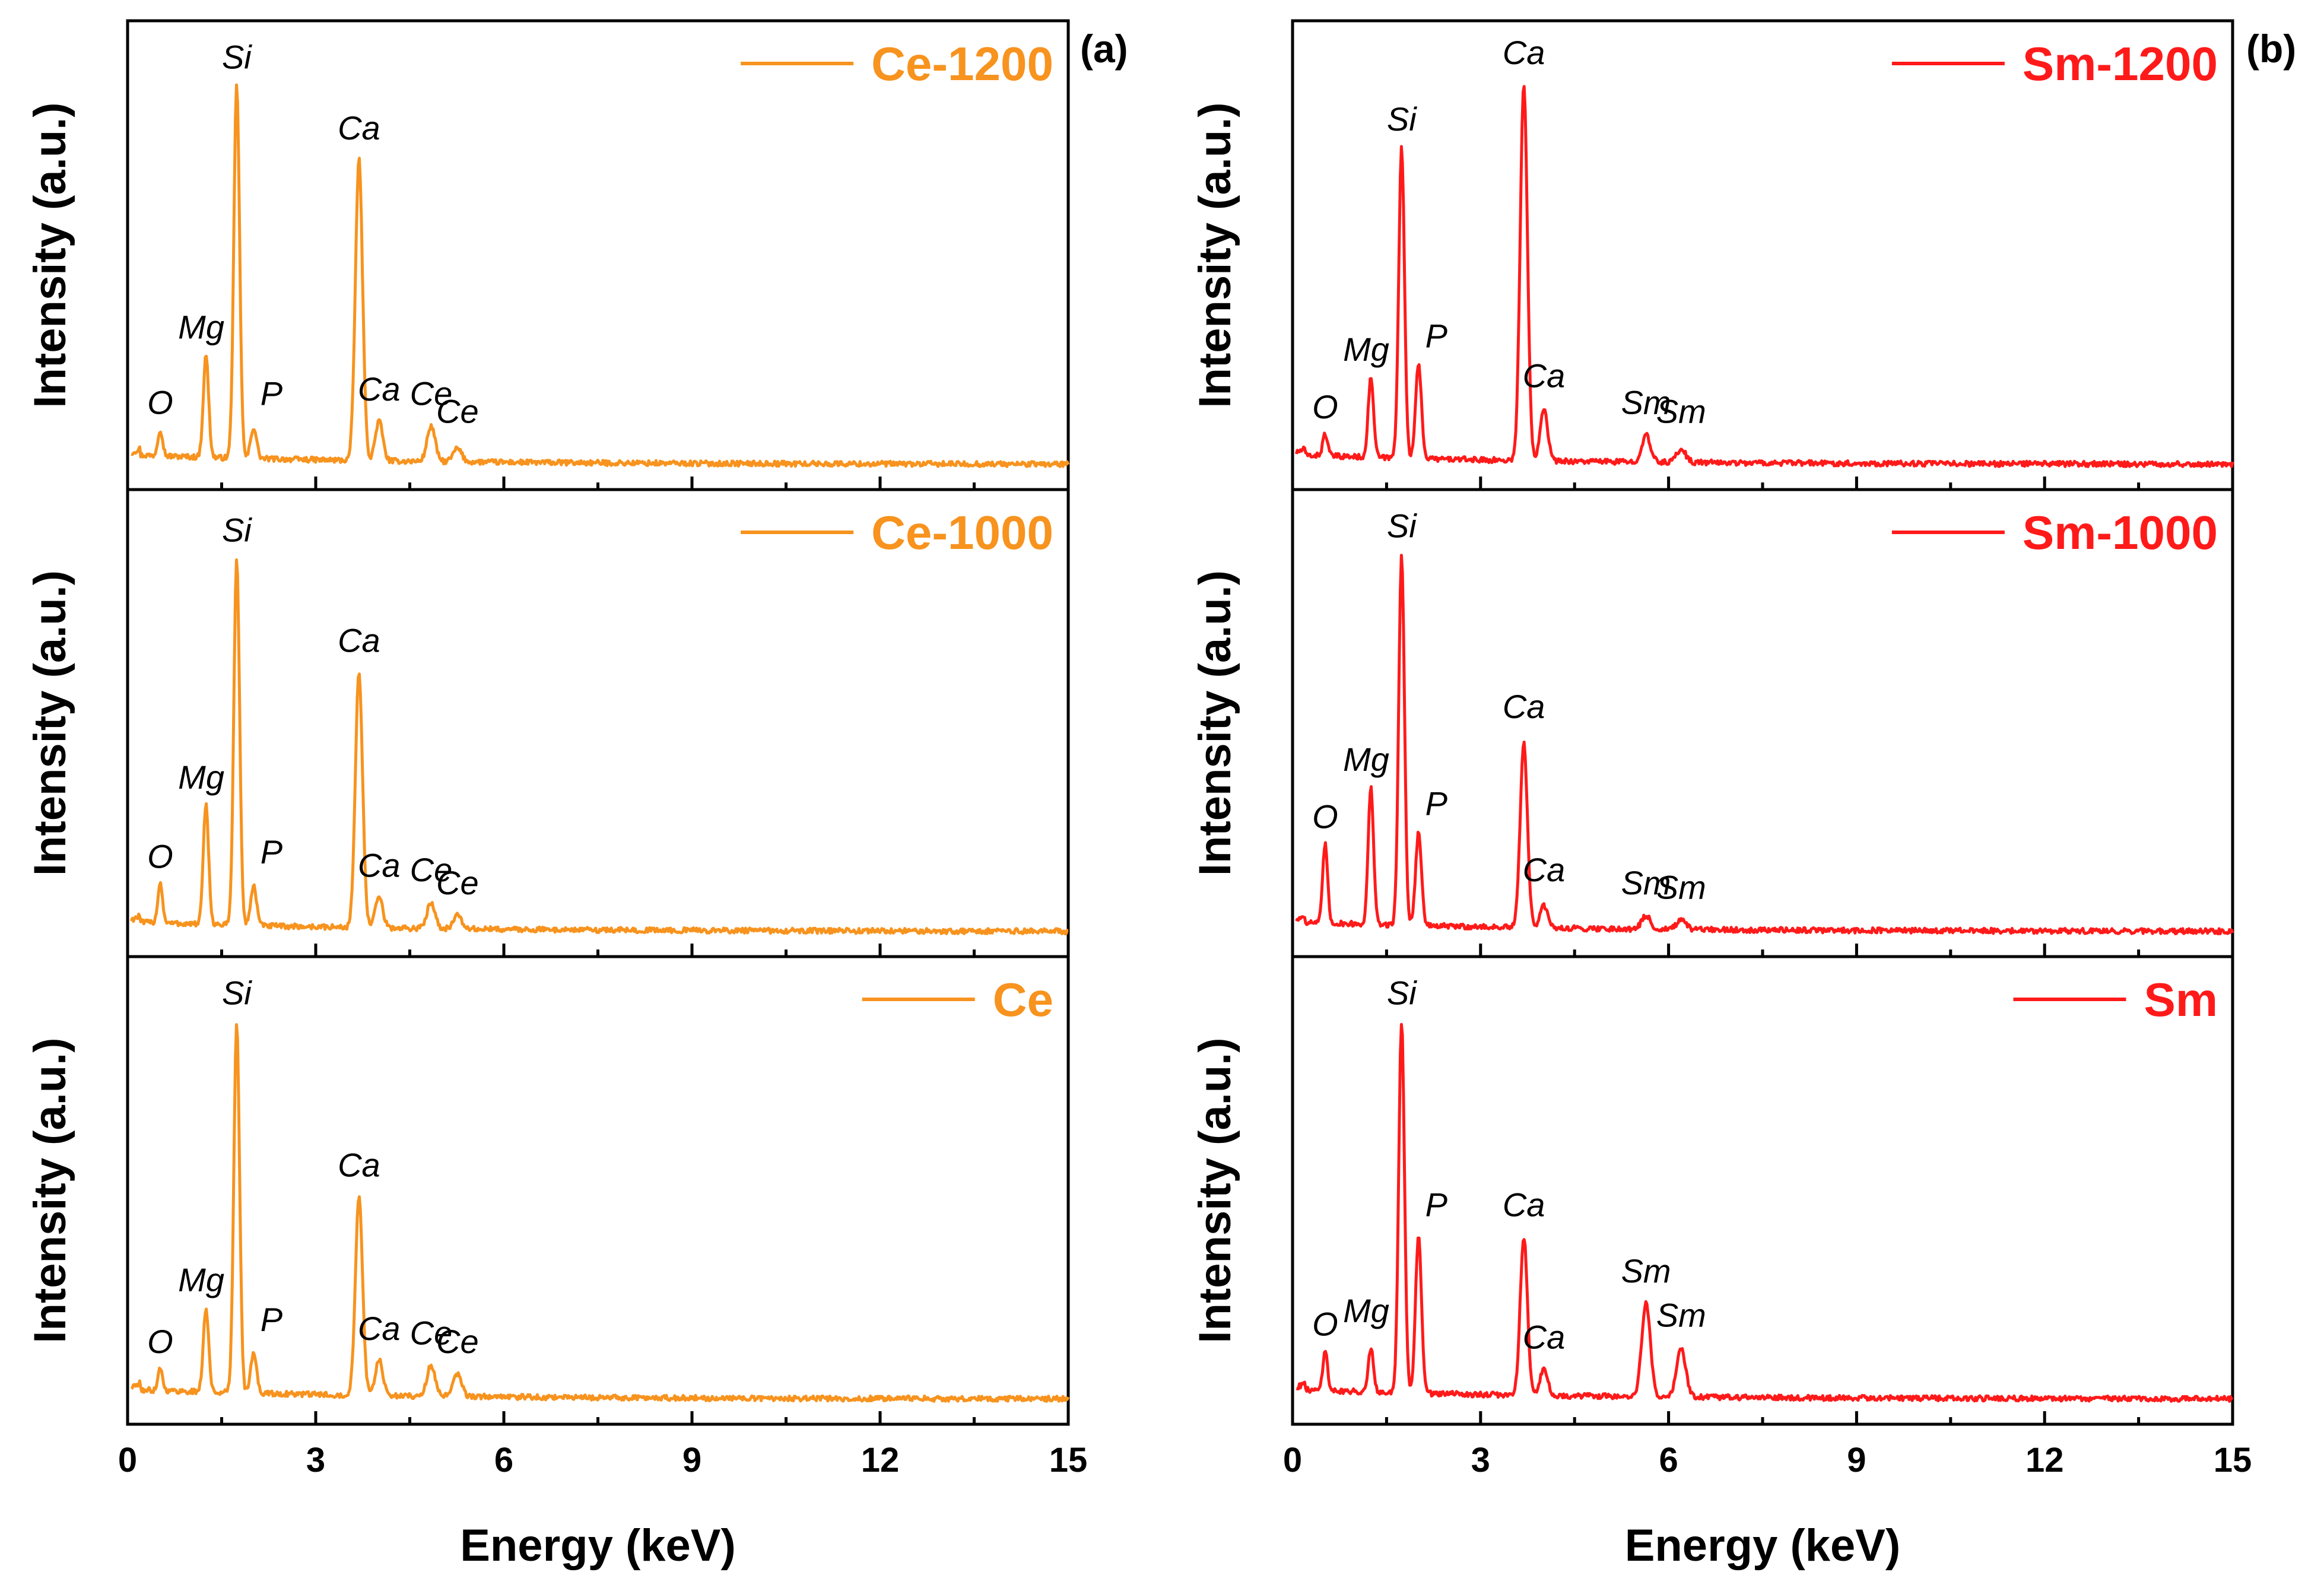 This screenshot has height=1591, width=2324. Describe the element at coordinates (957, 999) in the screenshot. I see `legend: Ce` at that location.